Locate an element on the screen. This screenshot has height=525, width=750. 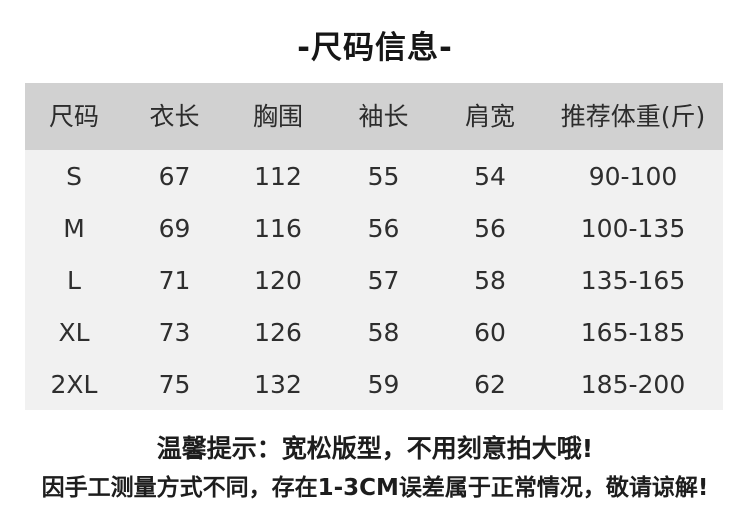
size-table-header-row: 尺码 衣长 胸围 袖长 肩宽 推荐体重(斤) is located at coordinates (374, 116).